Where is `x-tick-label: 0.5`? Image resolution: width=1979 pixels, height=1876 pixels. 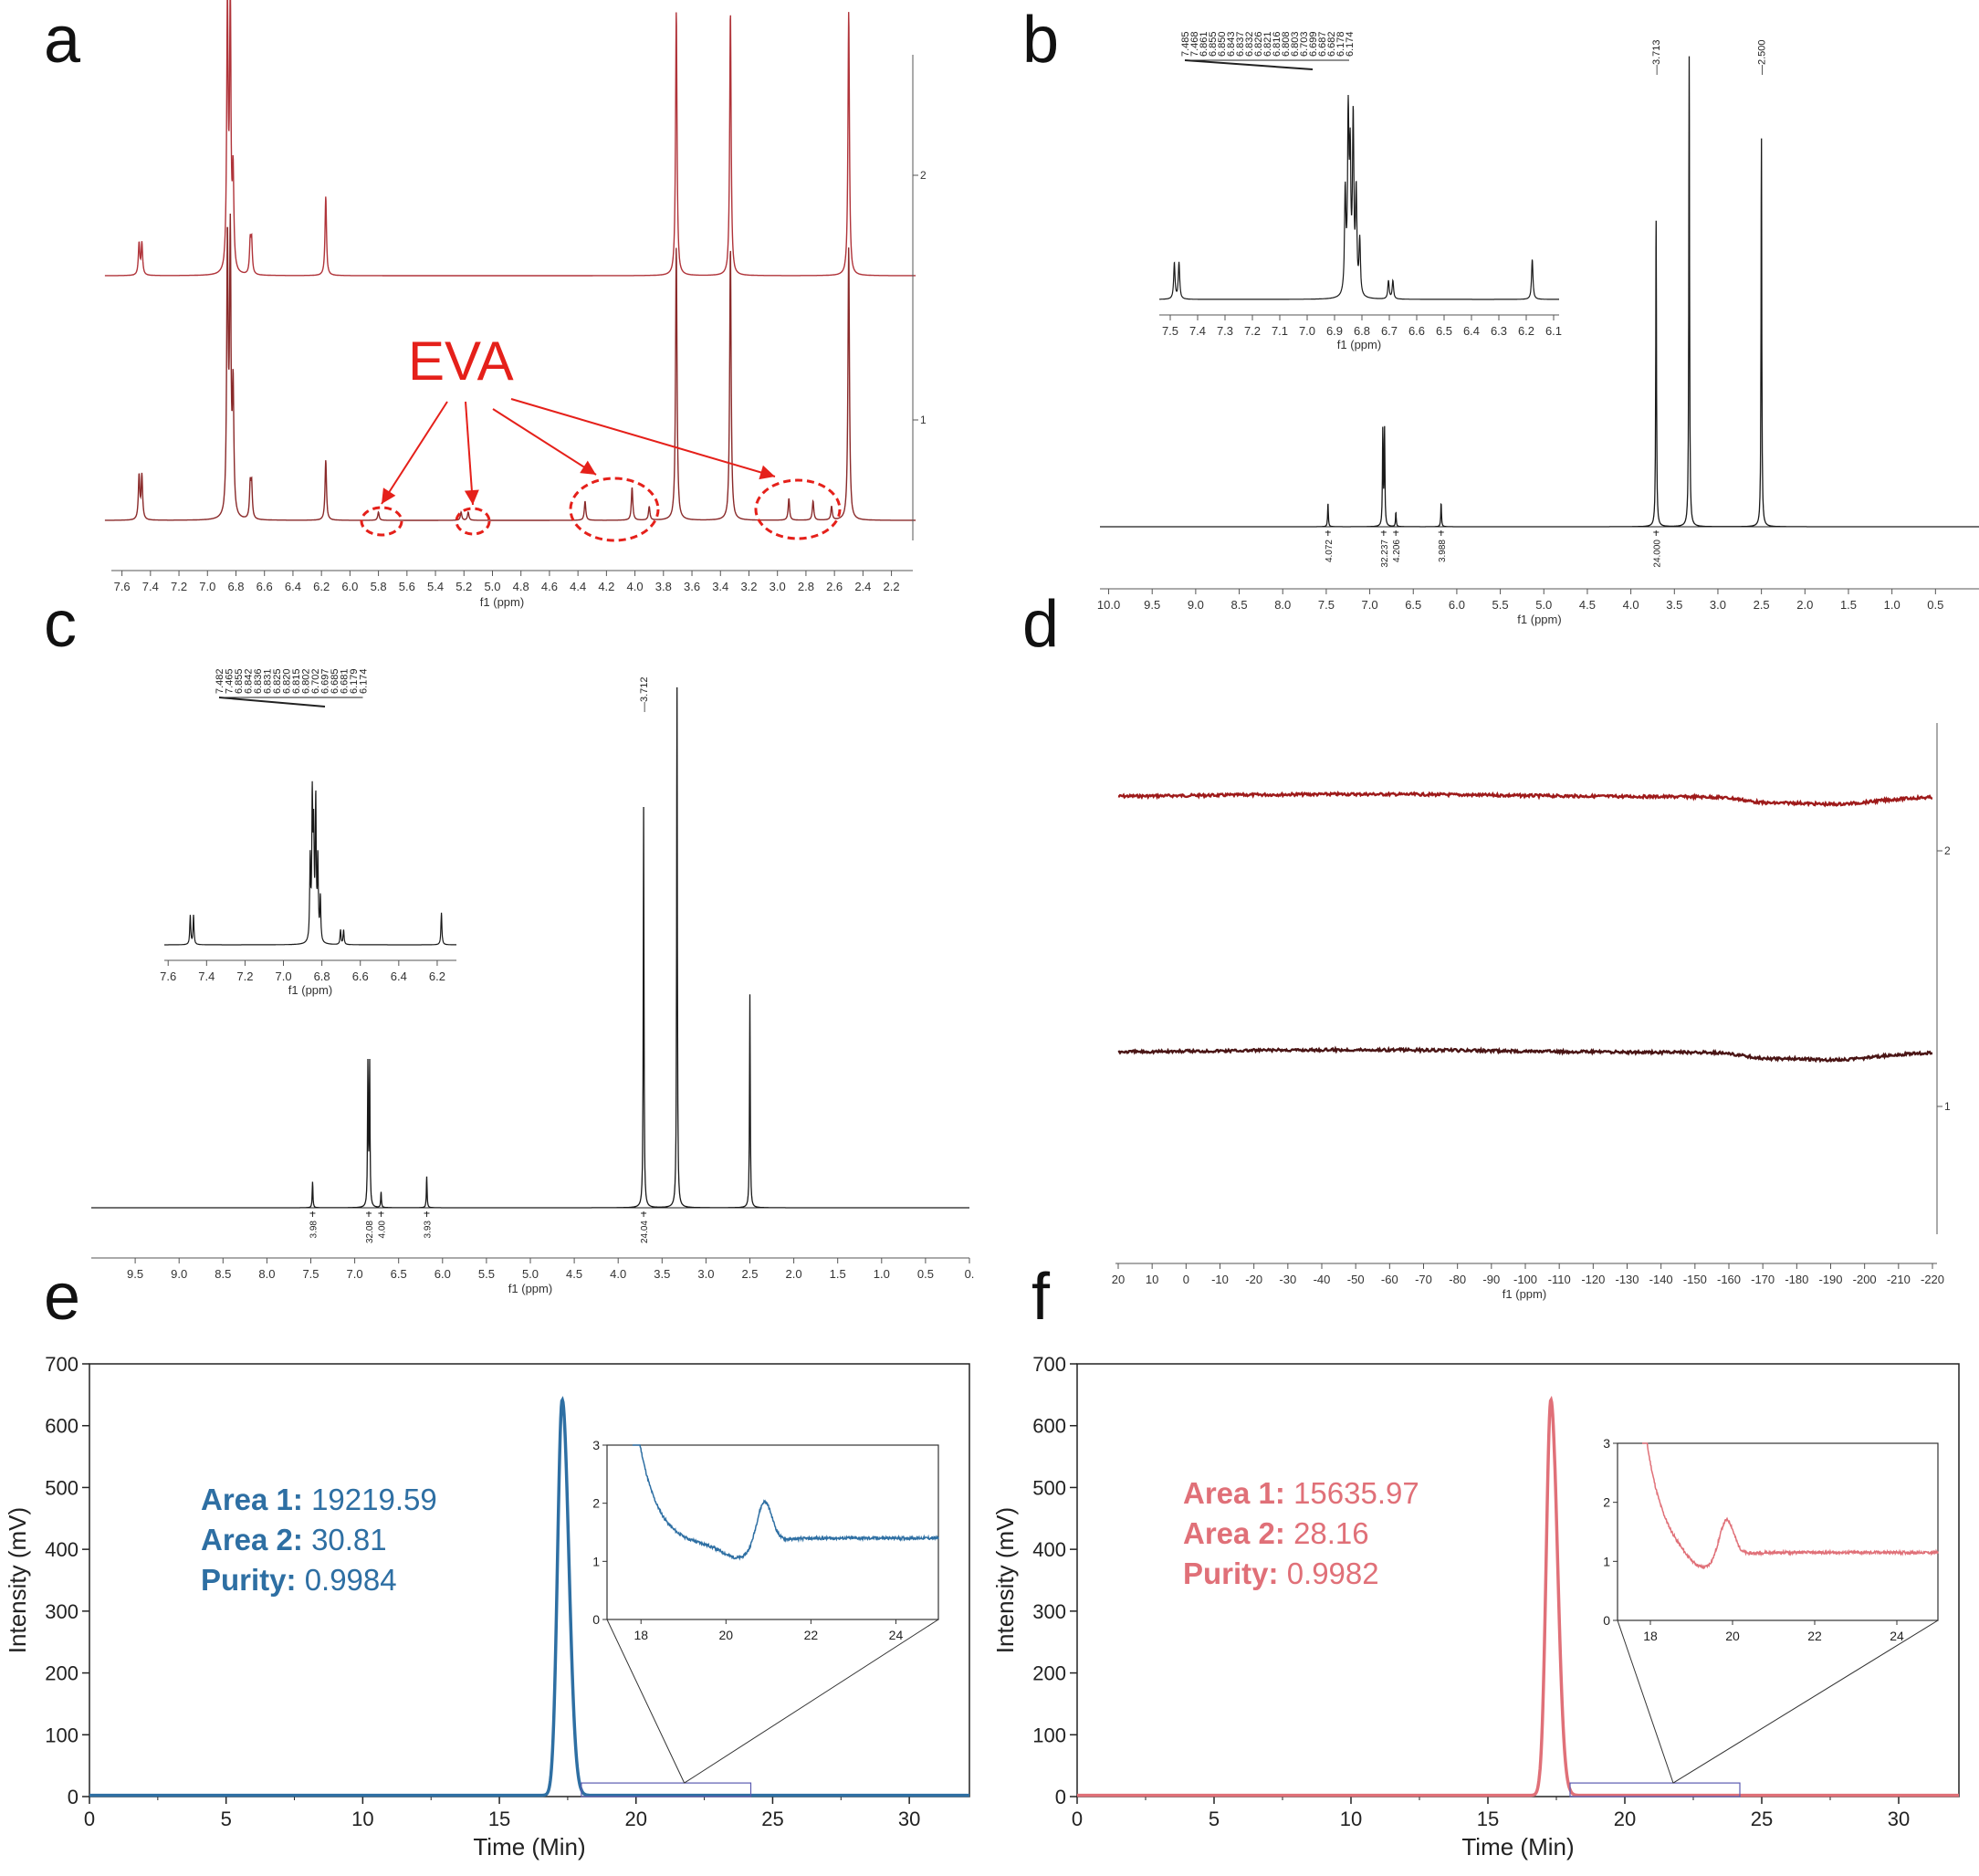 x-tick-label: 0.5 is located at coordinates (925, 1274).